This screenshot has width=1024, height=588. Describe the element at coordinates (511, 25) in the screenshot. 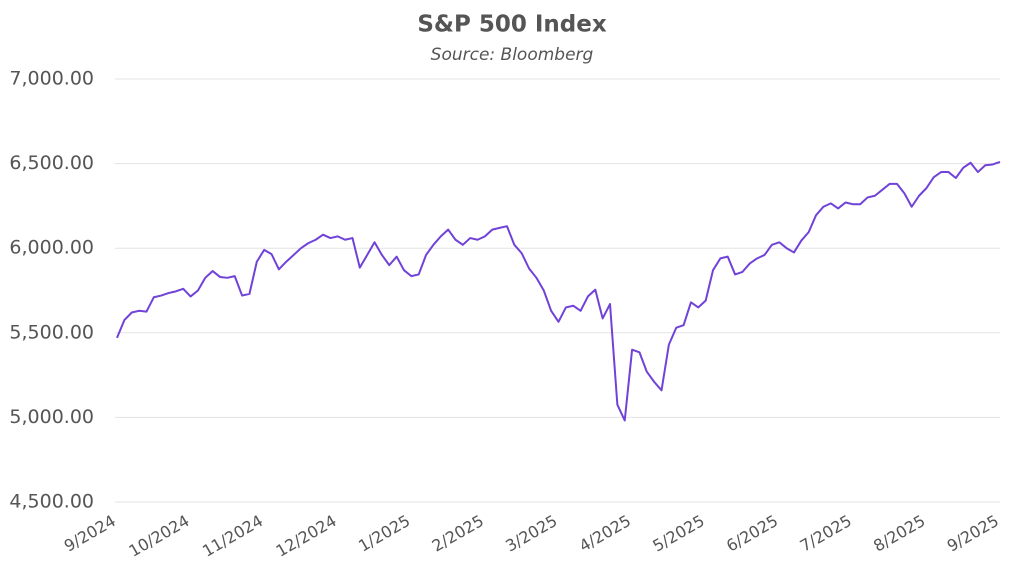

I see `chart-title: S&P 500 Index` at that location.